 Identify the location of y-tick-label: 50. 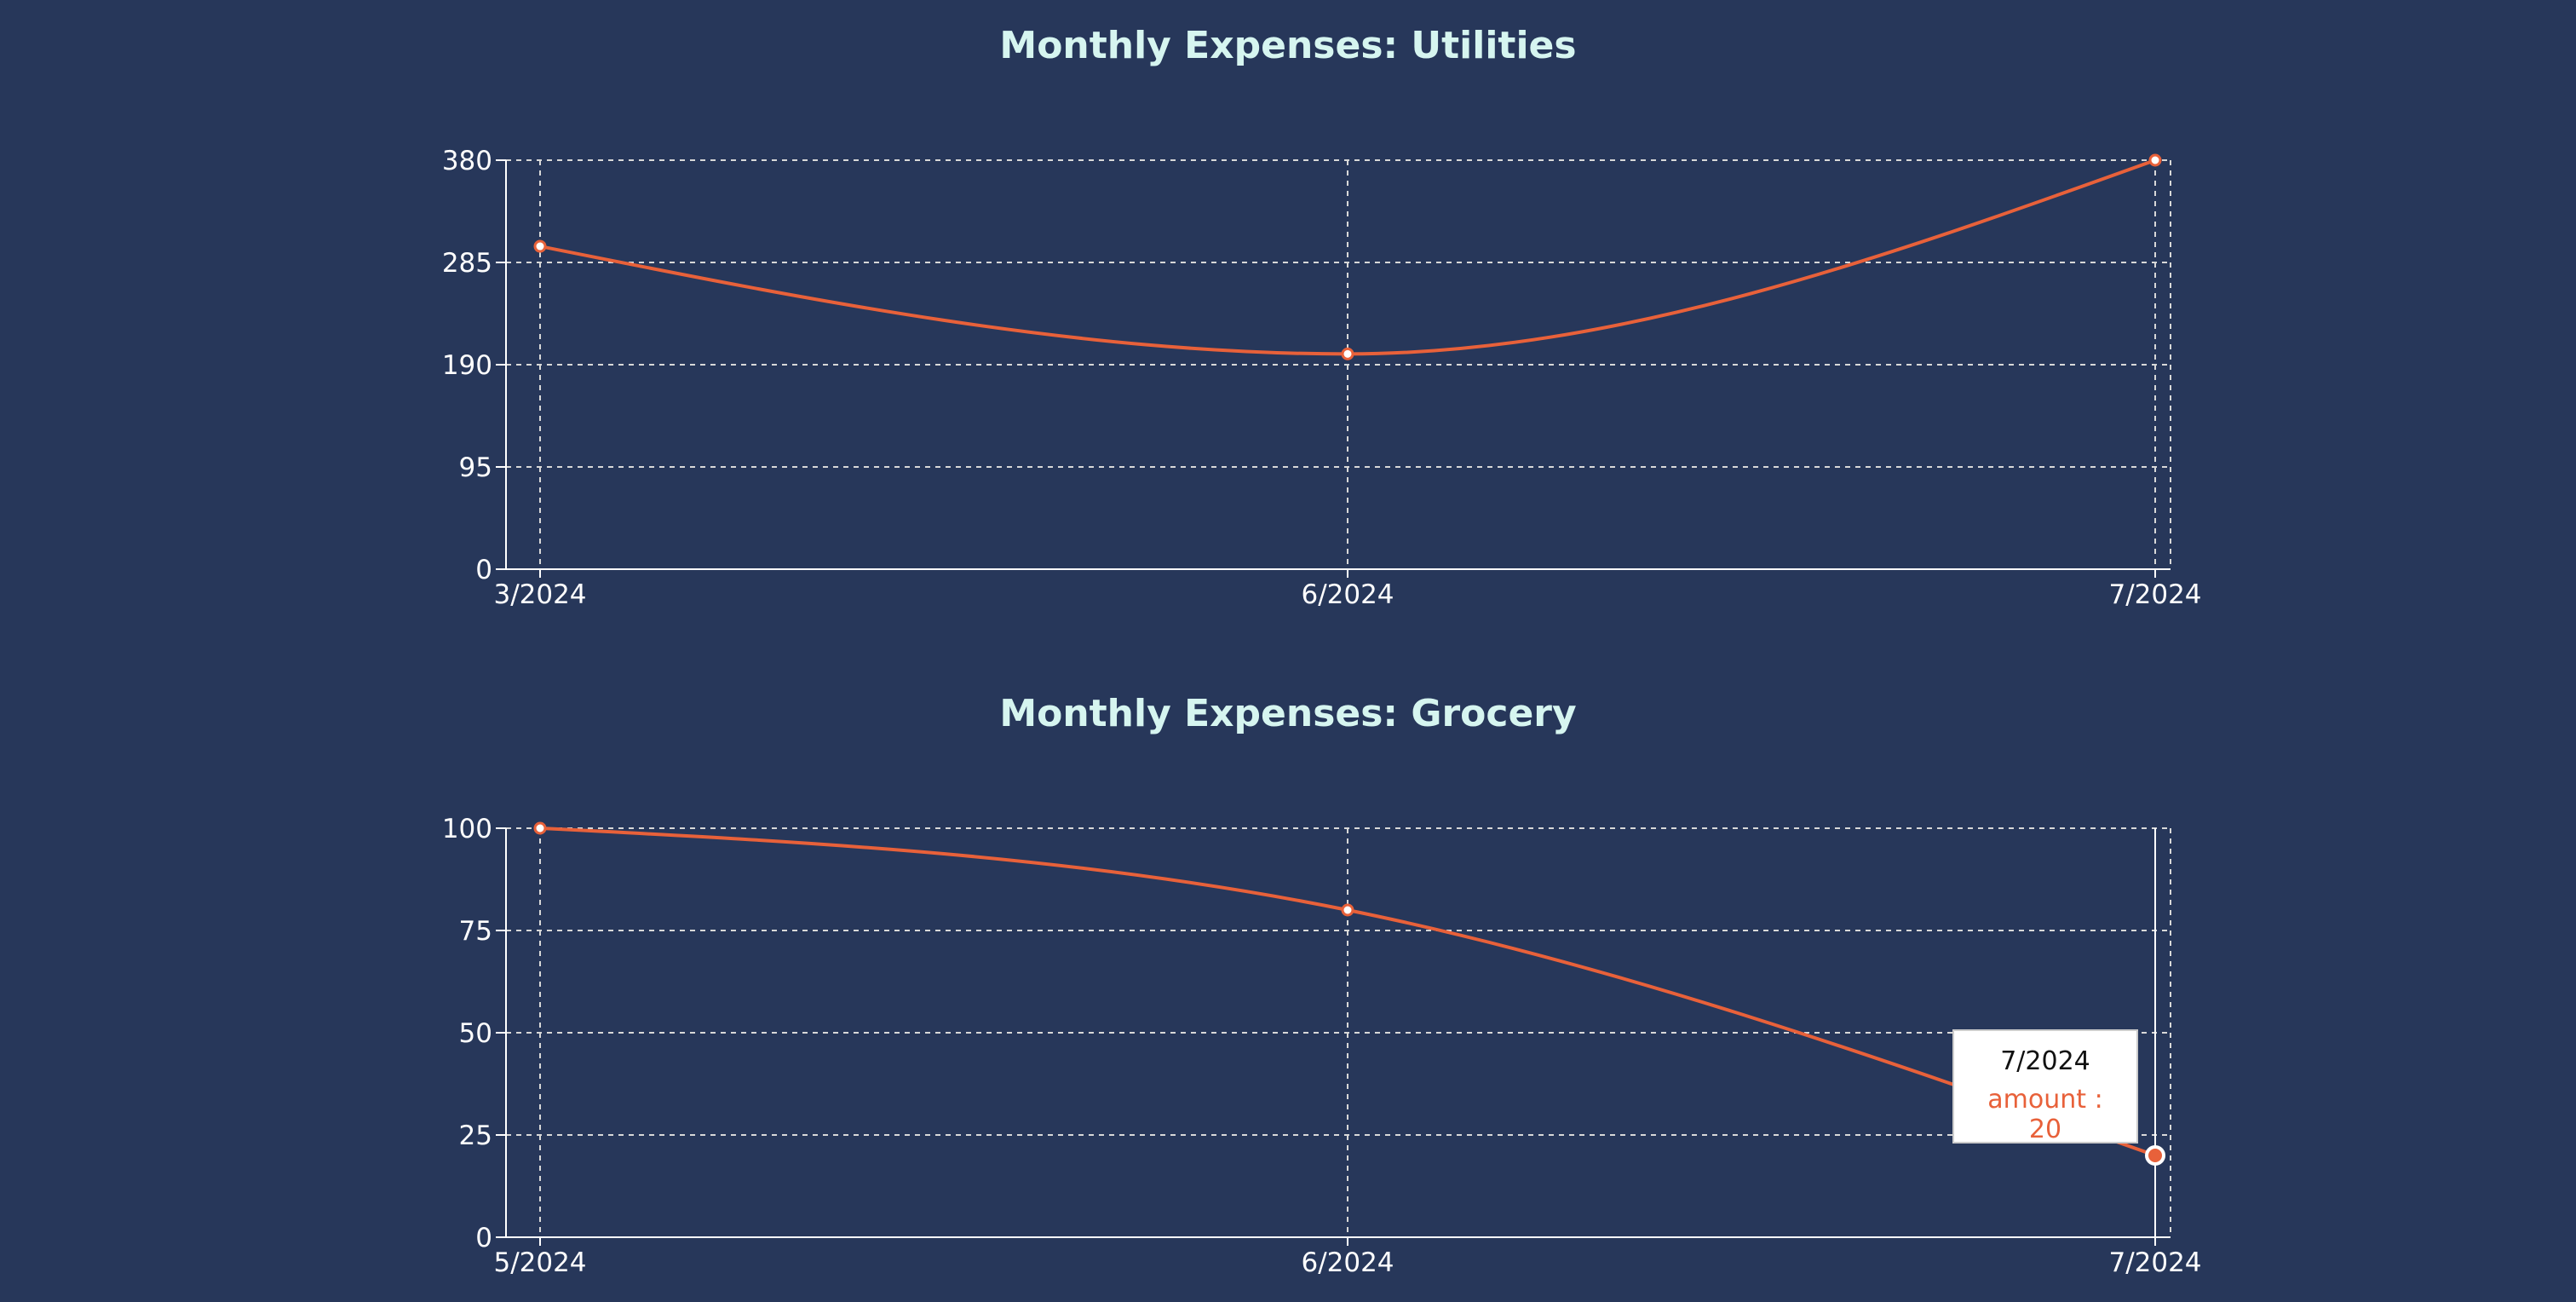
(476, 1033).